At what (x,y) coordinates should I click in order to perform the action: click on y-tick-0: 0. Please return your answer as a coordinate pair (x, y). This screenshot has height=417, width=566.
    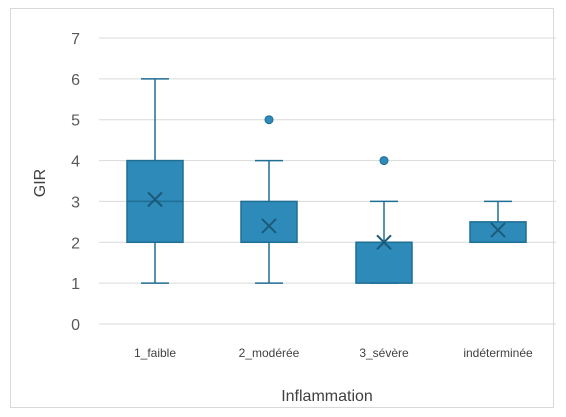
    Looking at the image, I should click on (75, 325).